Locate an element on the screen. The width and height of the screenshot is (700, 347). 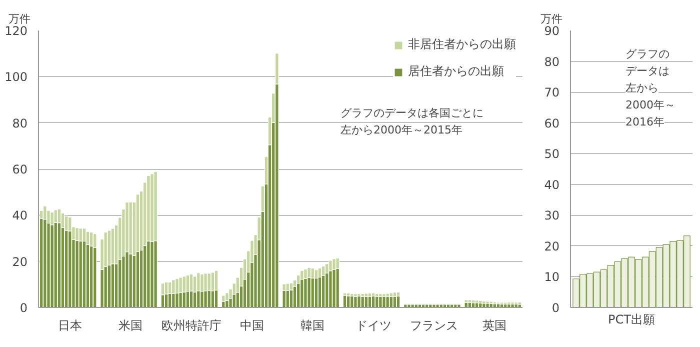
y-tick-label: 90 is located at coordinates (552, 31).